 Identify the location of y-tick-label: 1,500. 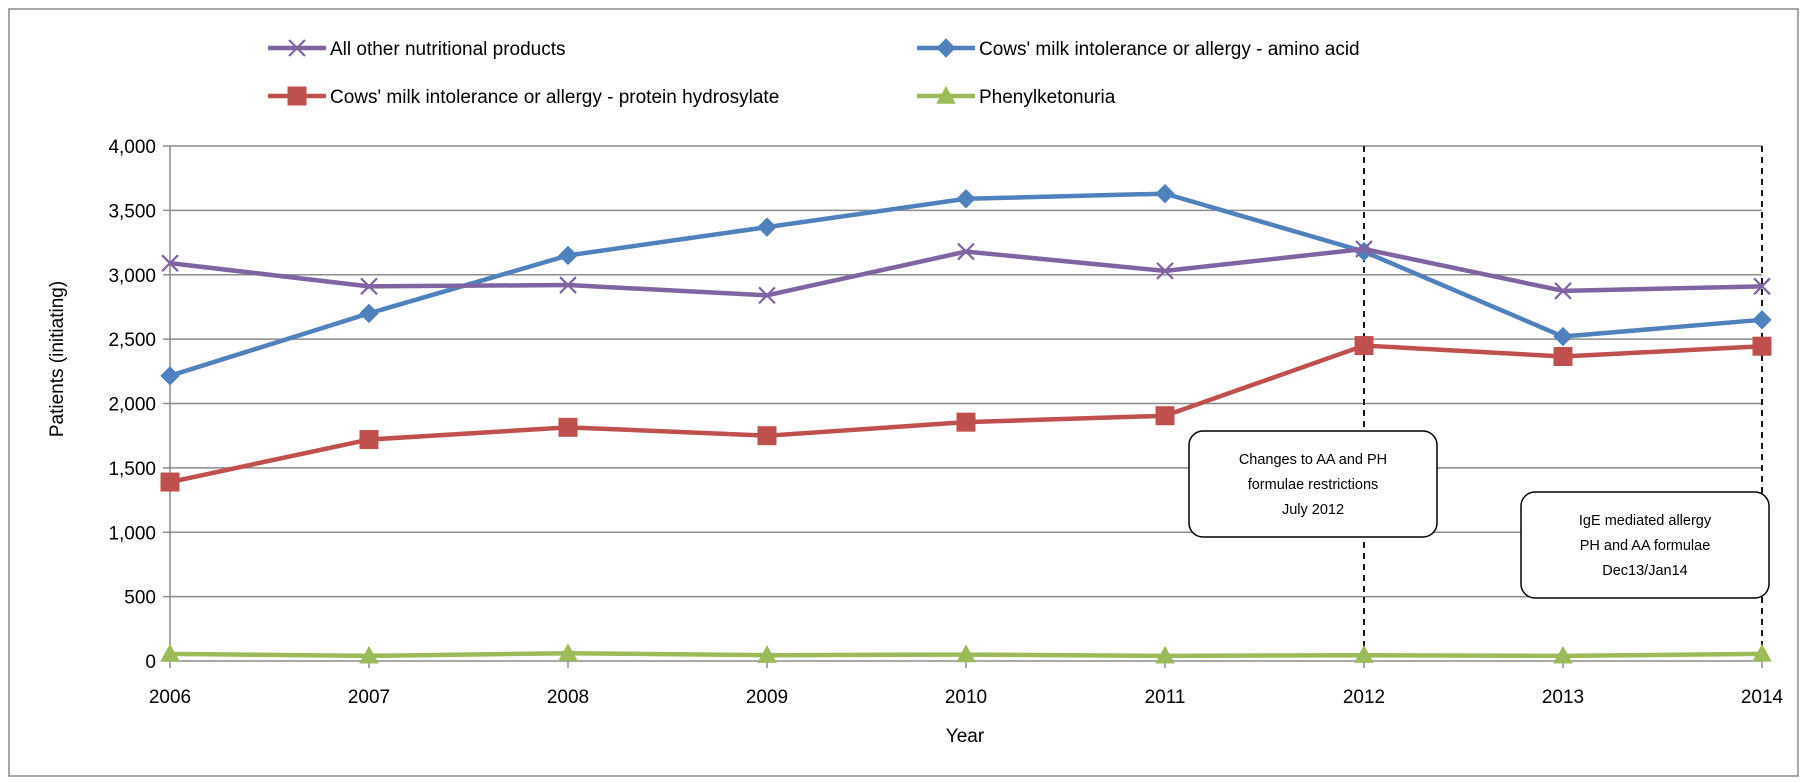
(132, 469).